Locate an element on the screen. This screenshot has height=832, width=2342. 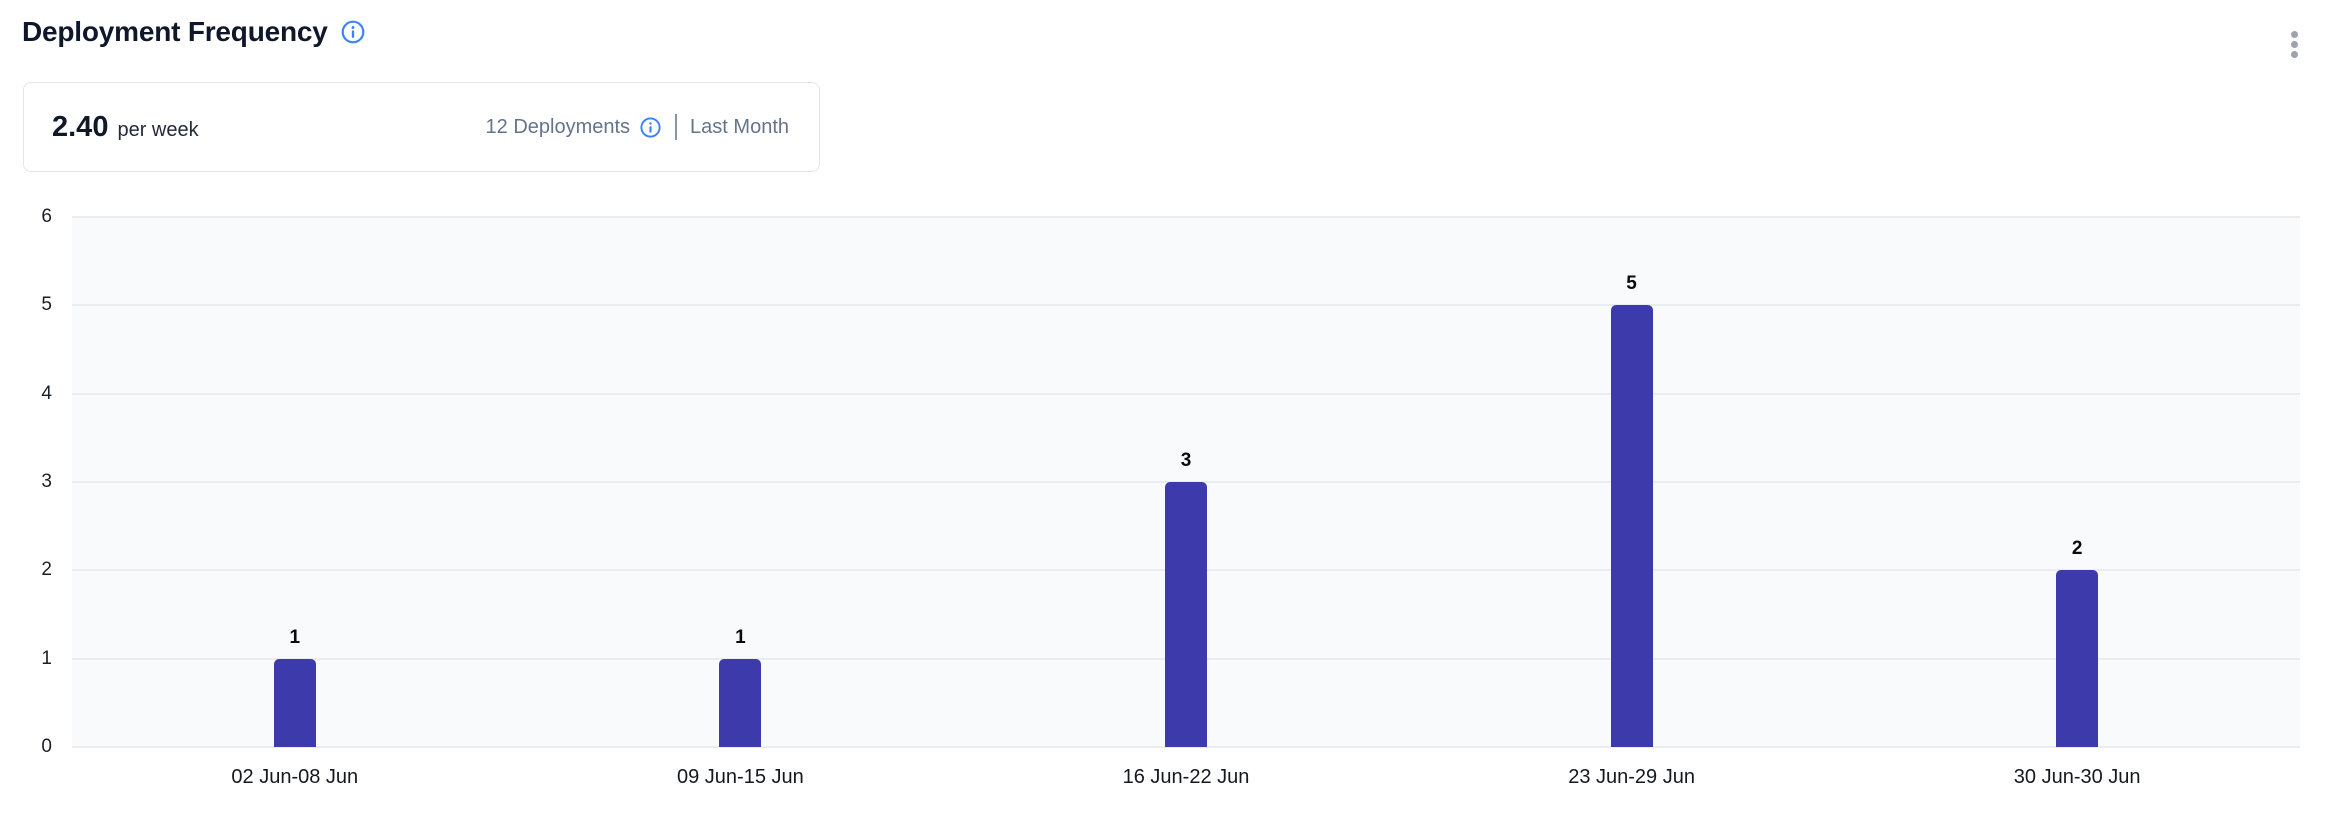
gridline-y4 is located at coordinates (1186, 393).